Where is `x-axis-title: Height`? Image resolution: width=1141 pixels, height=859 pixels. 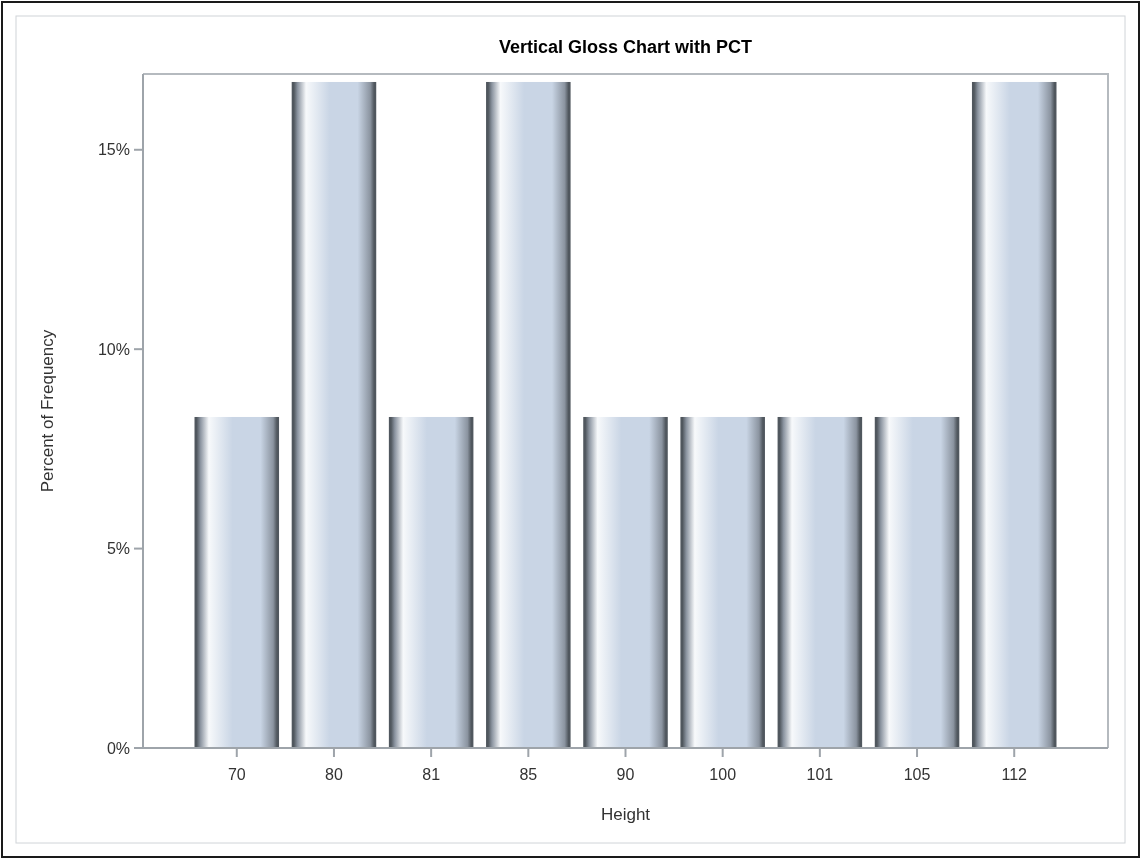 x-axis-title: Height is located at coordinates (625, 814).